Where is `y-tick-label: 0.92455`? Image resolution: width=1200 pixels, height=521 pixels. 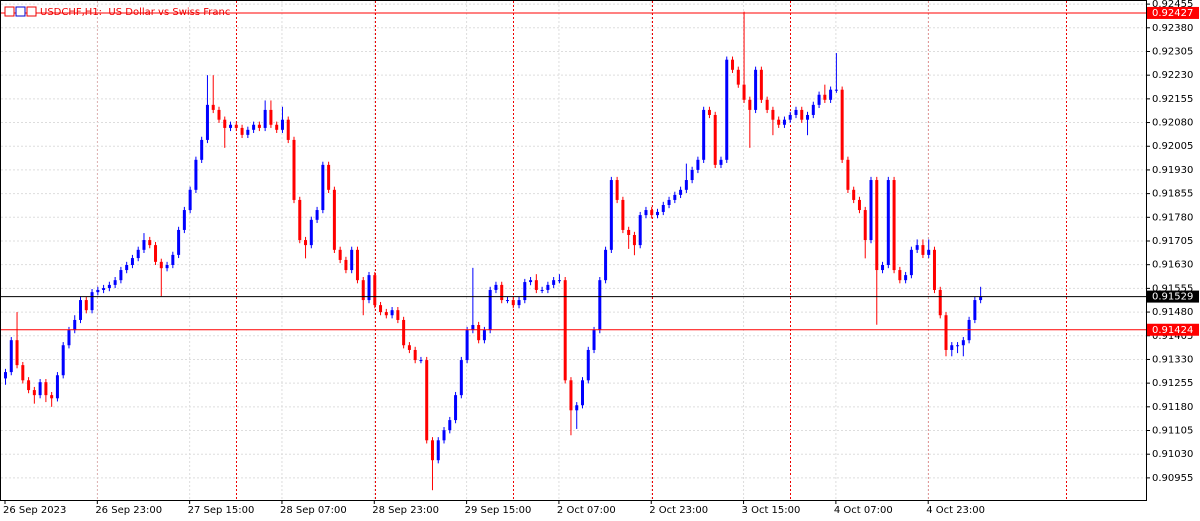 y-tick-label: 0.92455 is located at coordinates (1172, 5).